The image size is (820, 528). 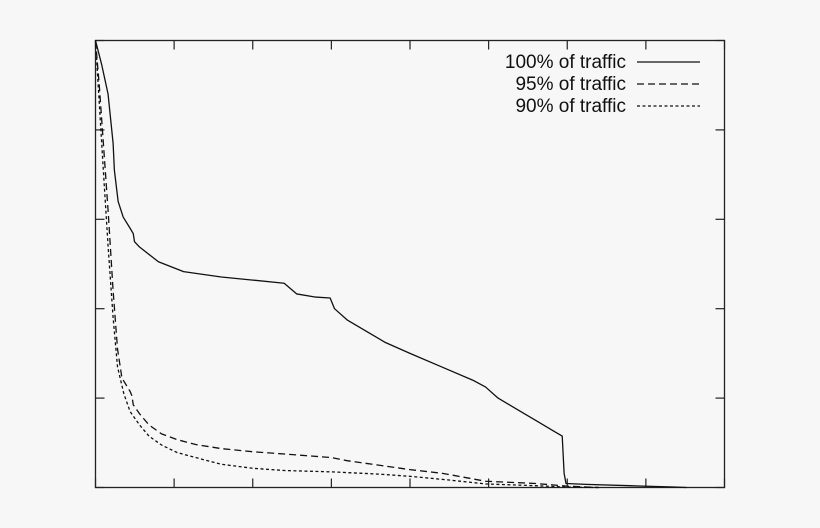 What do you see at coordinates (565, 62) in the screenshot?
I see `legend-label-1: 100% of traffic` at bounding box center [565, 62].